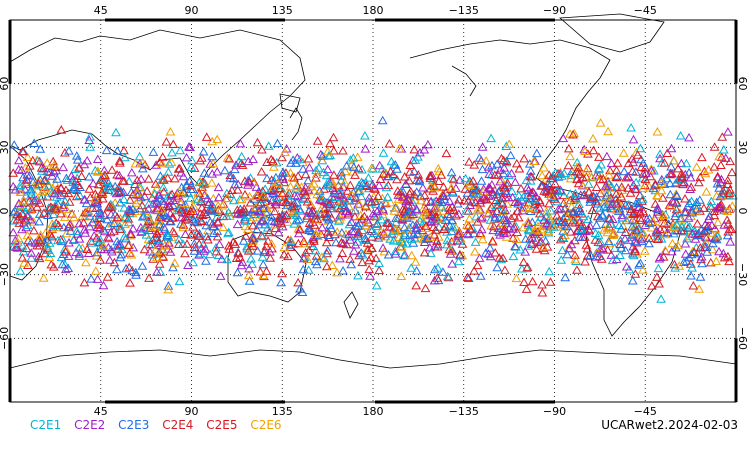  What do you see at coordinates (101, 411) in the screenshot?
I see `bottom-lon-tick-label: 45` at bounding box center [101, 411].